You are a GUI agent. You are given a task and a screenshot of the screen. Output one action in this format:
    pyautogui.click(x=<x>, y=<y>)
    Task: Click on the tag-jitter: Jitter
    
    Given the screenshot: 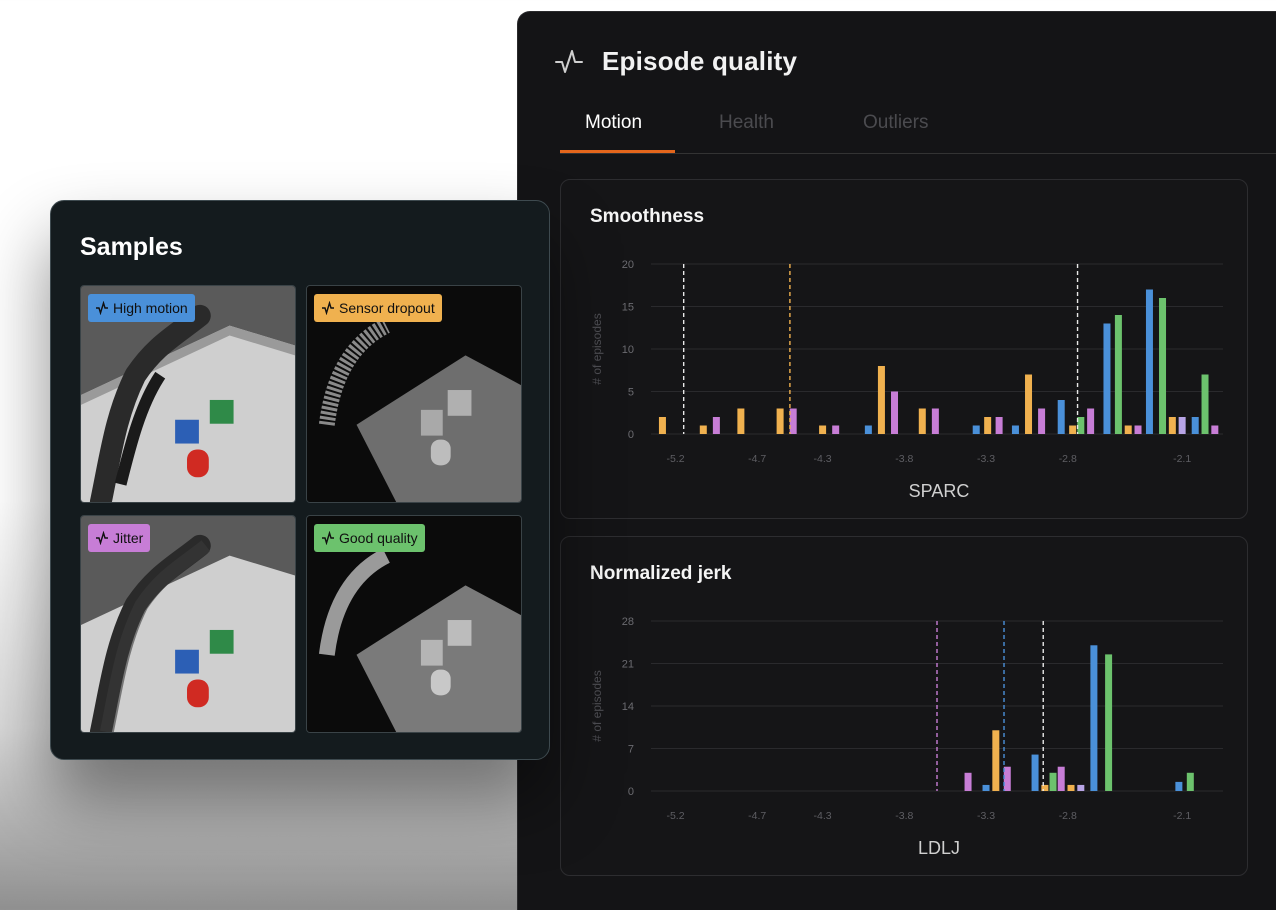 What is the action you would take?
    pyautogui.click(x=119, y=538)
    